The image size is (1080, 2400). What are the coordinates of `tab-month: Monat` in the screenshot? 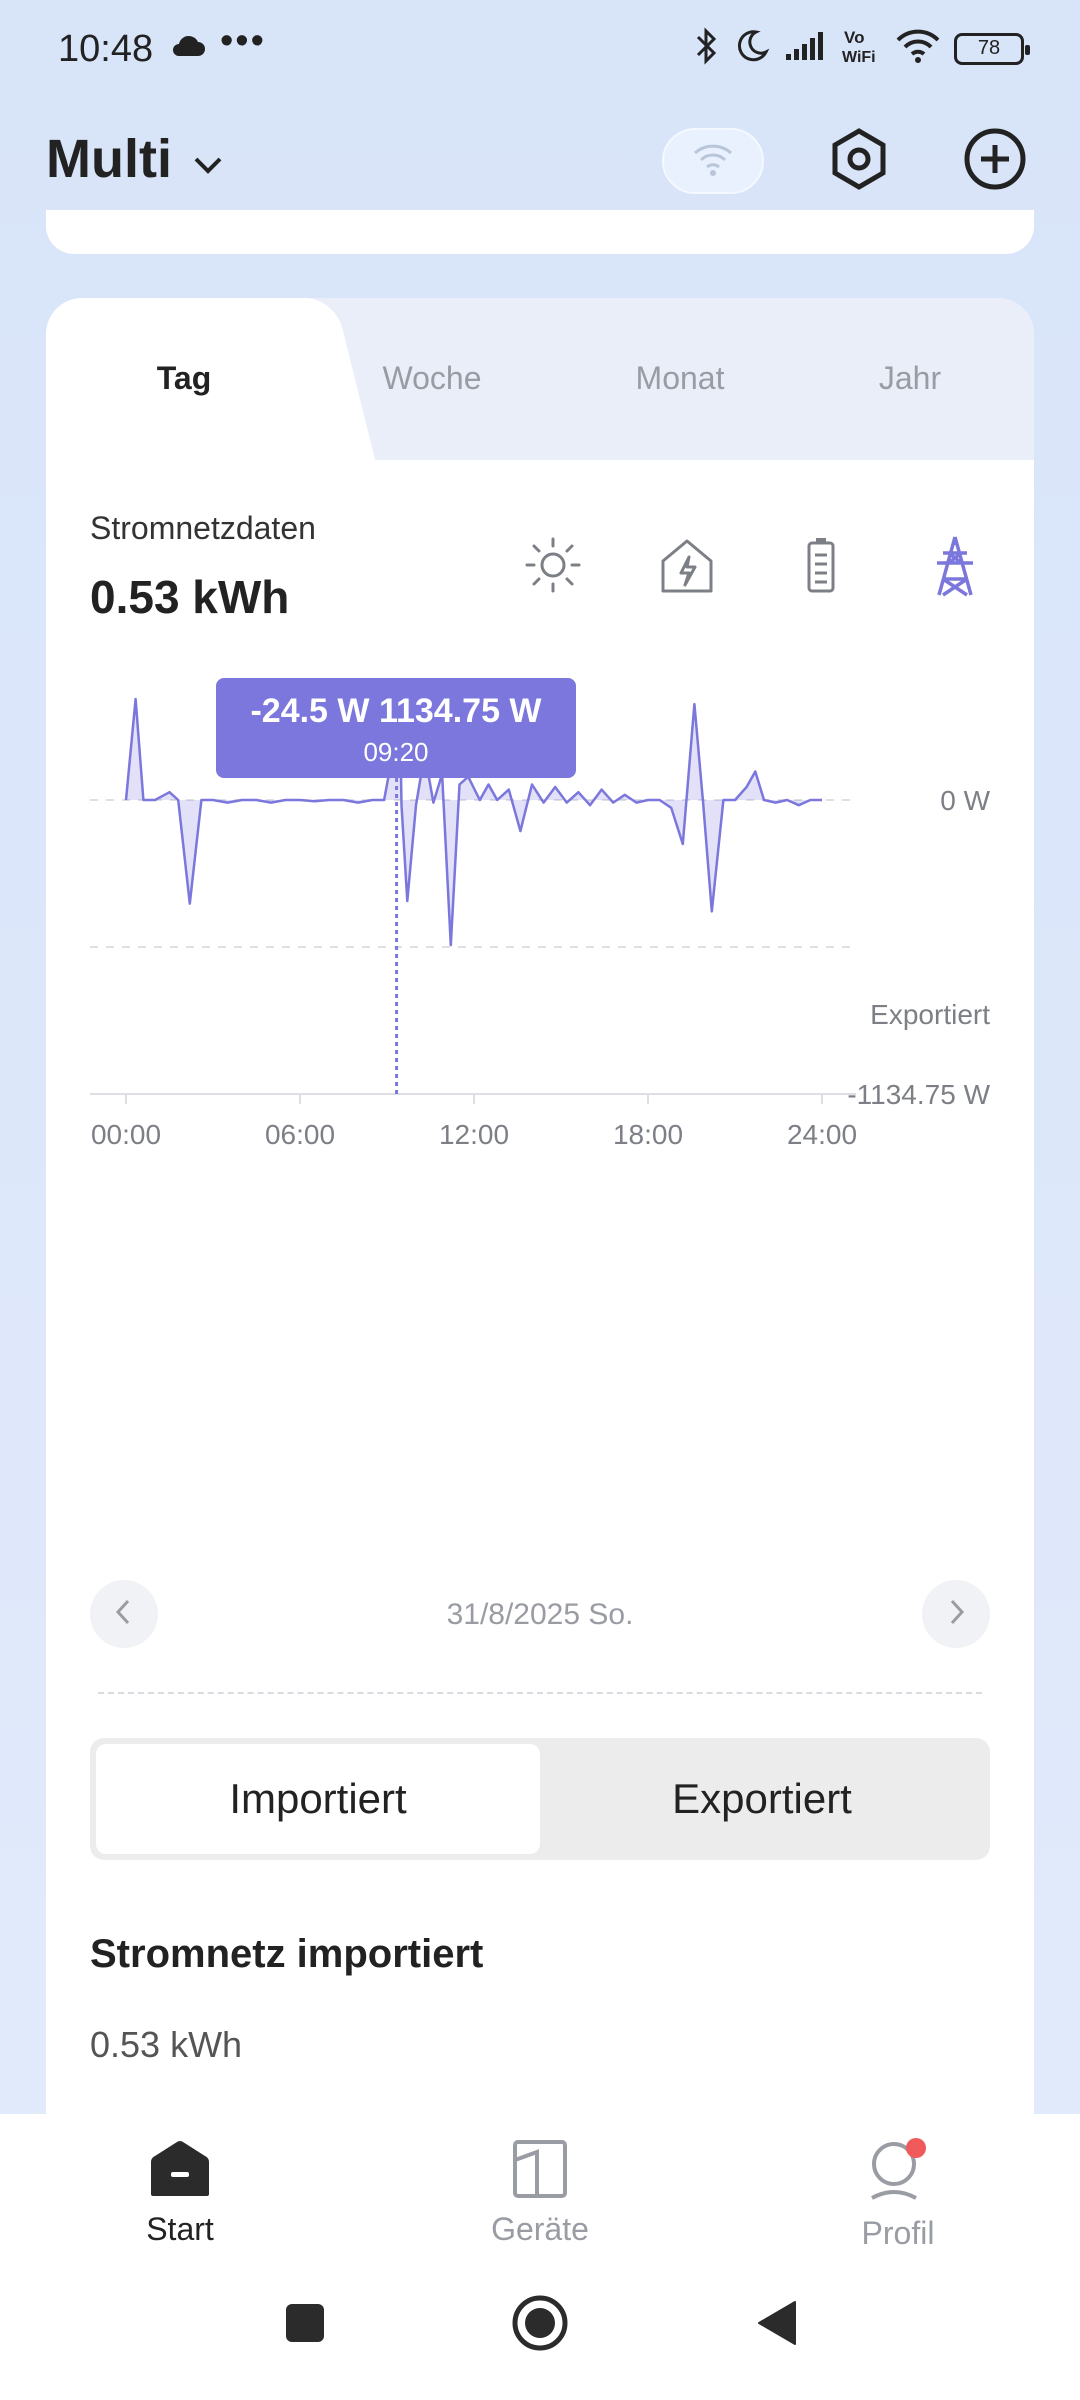 It's located at (680, 378).